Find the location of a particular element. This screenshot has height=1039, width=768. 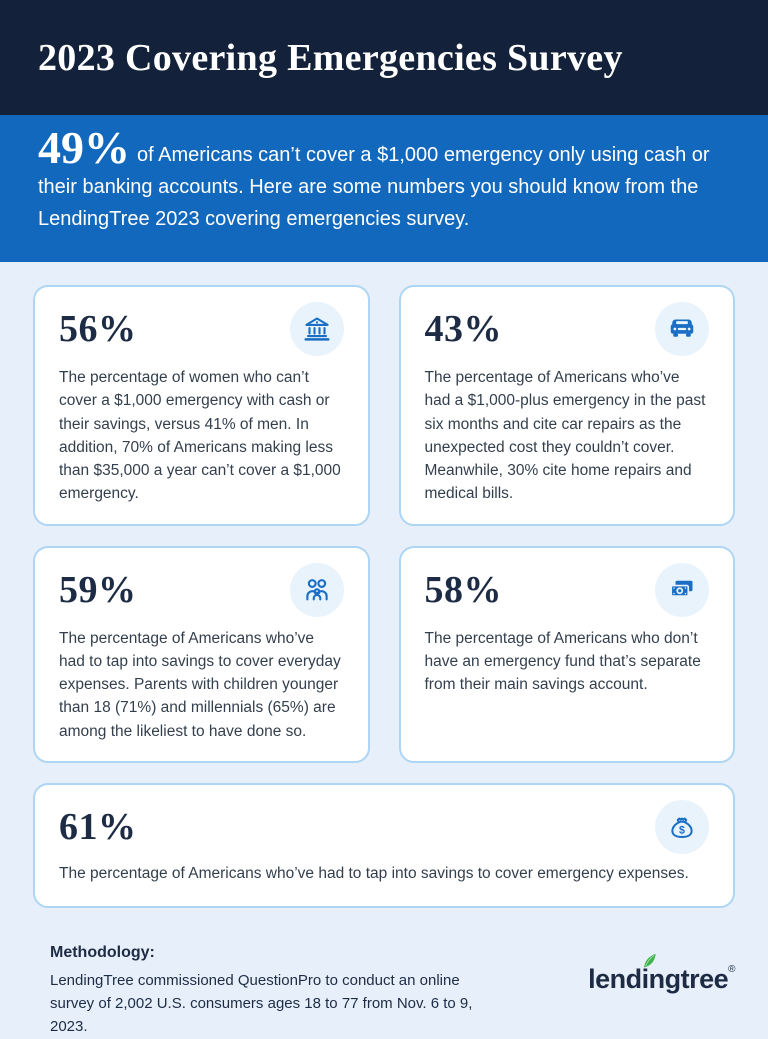

car-icon is located at coordinates (682, 329).